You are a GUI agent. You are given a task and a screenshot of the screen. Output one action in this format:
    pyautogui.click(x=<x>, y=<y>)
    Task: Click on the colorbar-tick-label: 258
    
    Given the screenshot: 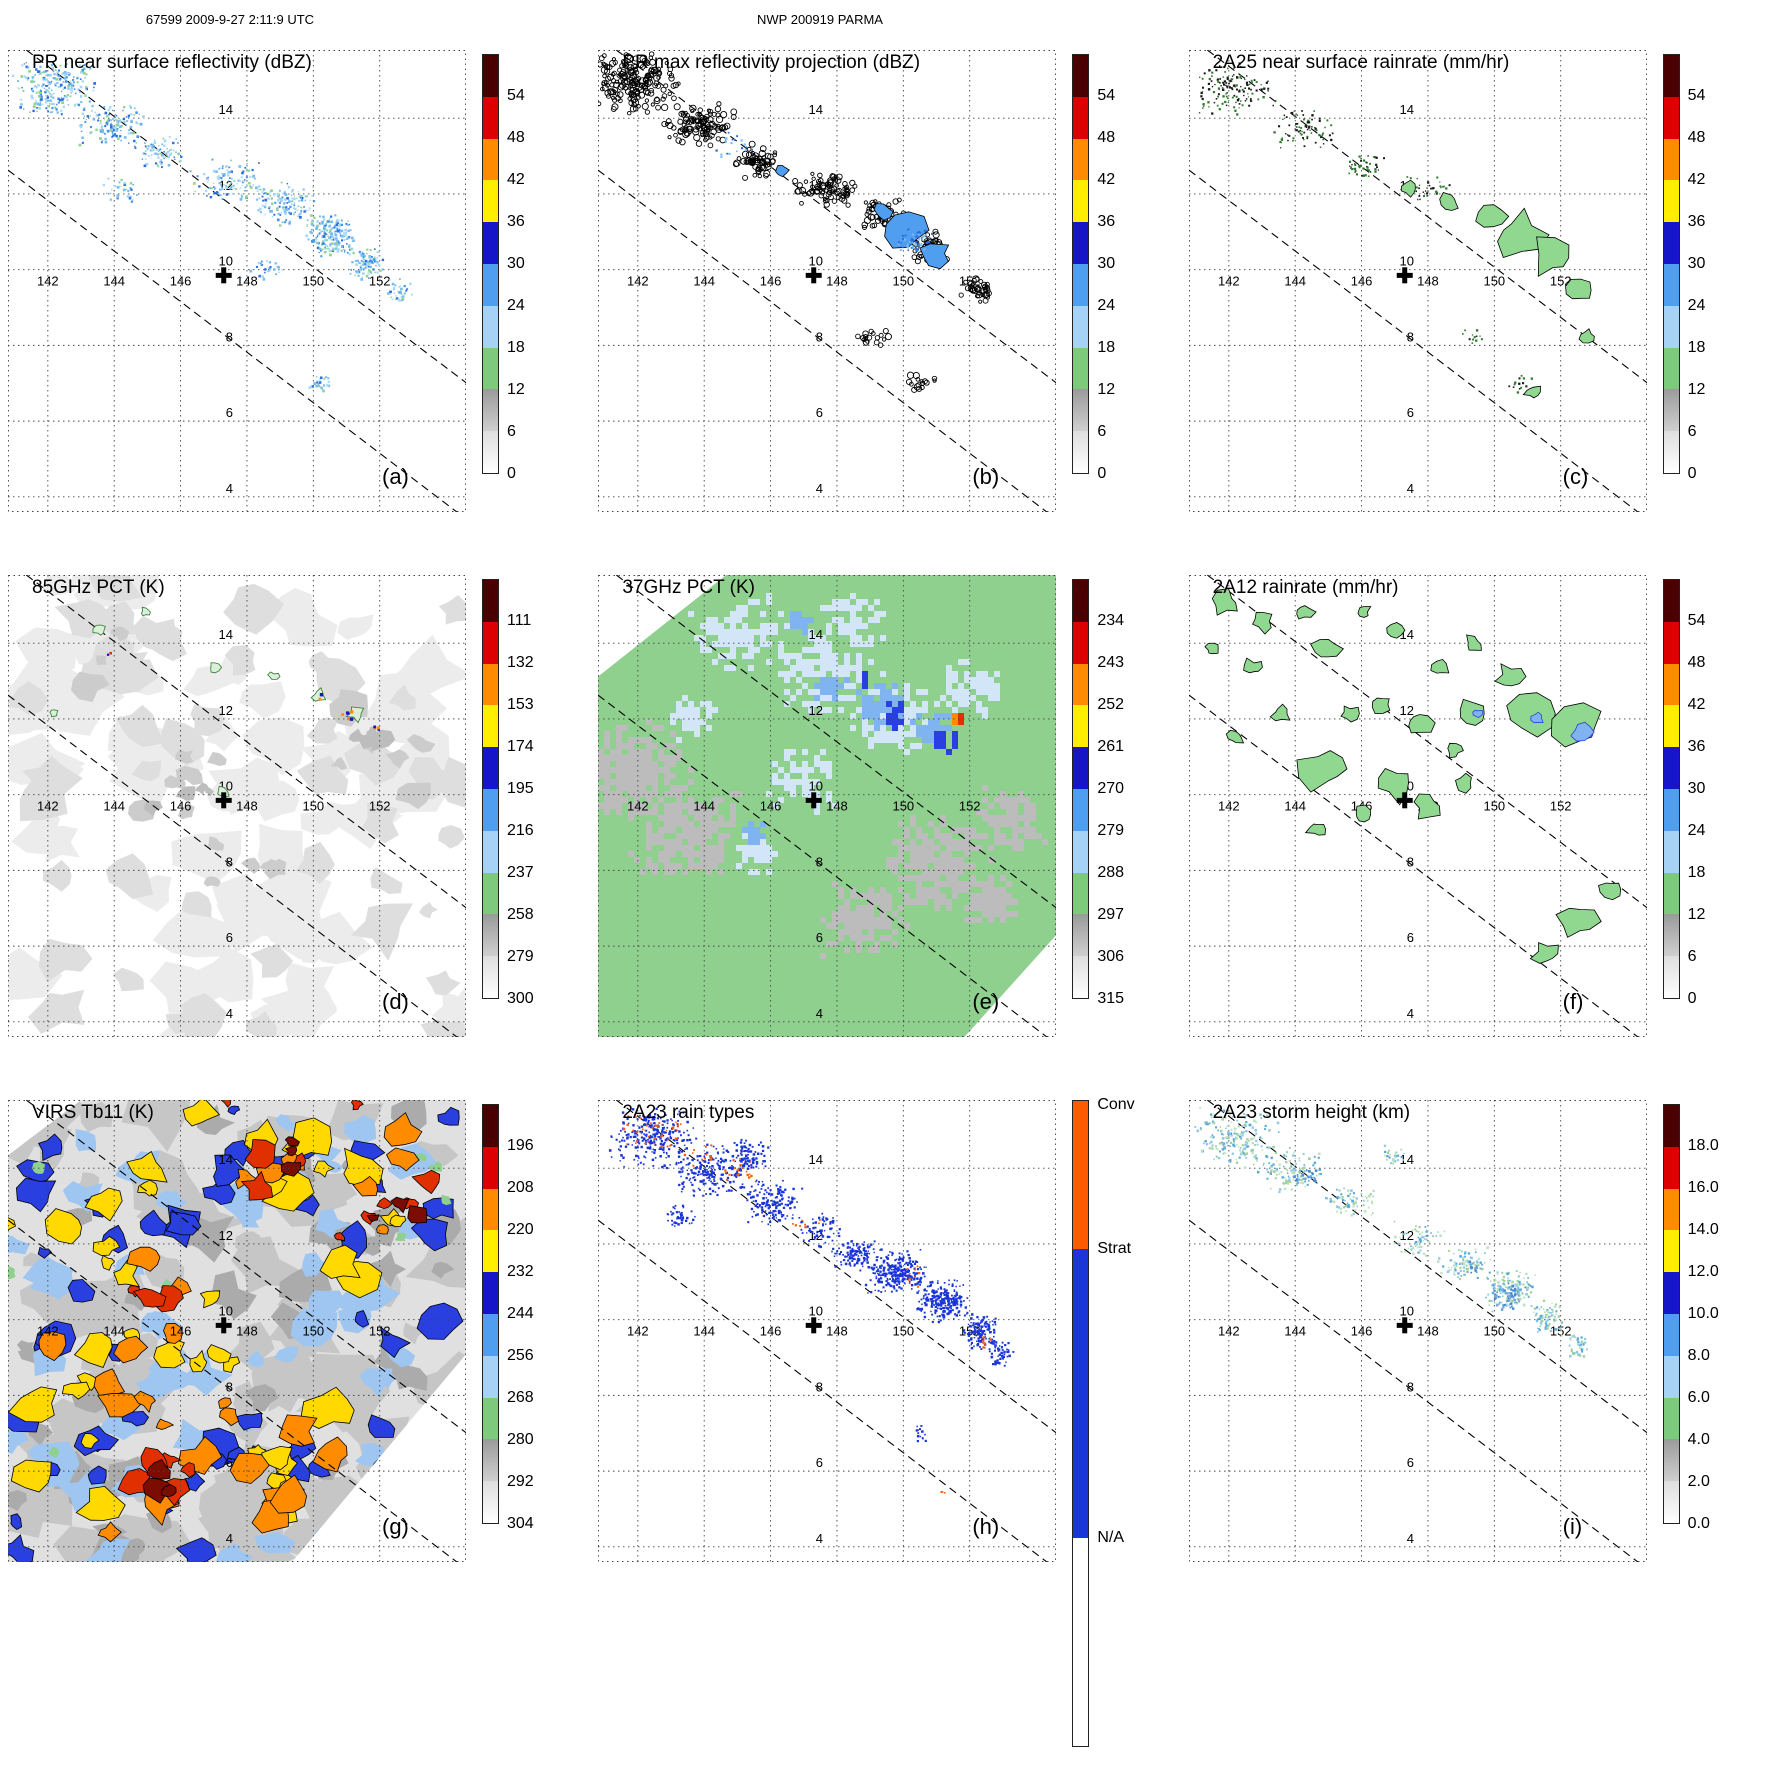 What is the action you would take?
    pyautogui.click(x=520, y=914)
    